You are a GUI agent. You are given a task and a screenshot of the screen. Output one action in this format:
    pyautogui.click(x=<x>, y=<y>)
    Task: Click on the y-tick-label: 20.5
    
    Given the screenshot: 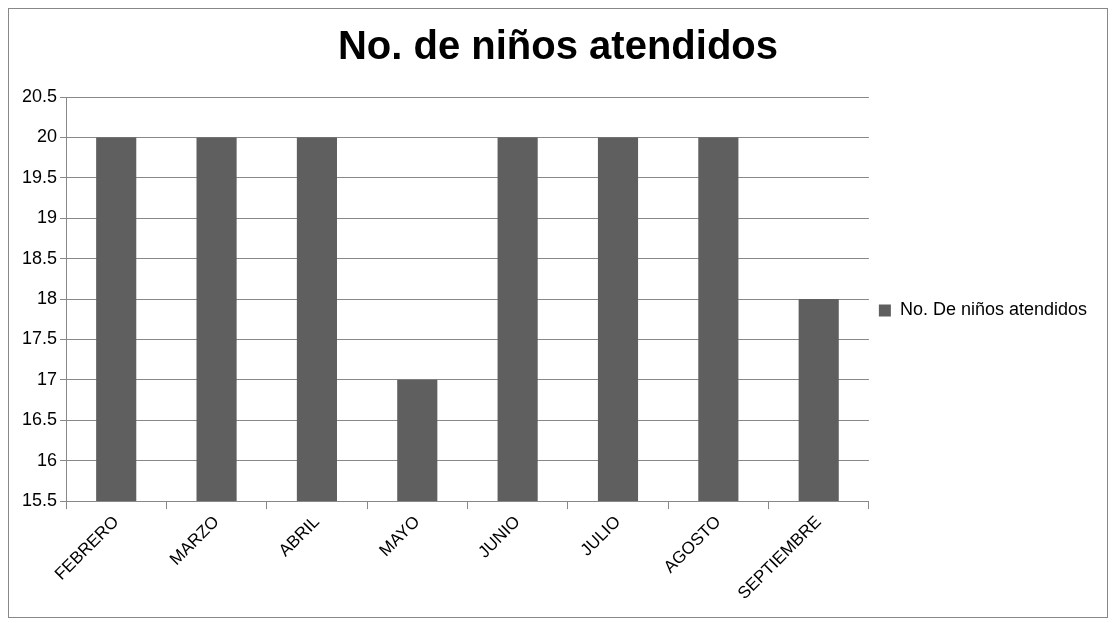 What is the action you would take?
    pyautogui.click(x=39, y=95)
    